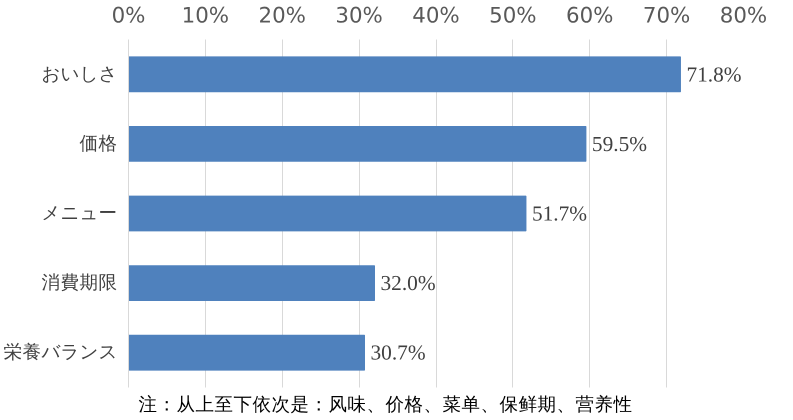 This screenshot has height=420, width=793. I want to click on x-tick-label: 50%, so click(513, 16).